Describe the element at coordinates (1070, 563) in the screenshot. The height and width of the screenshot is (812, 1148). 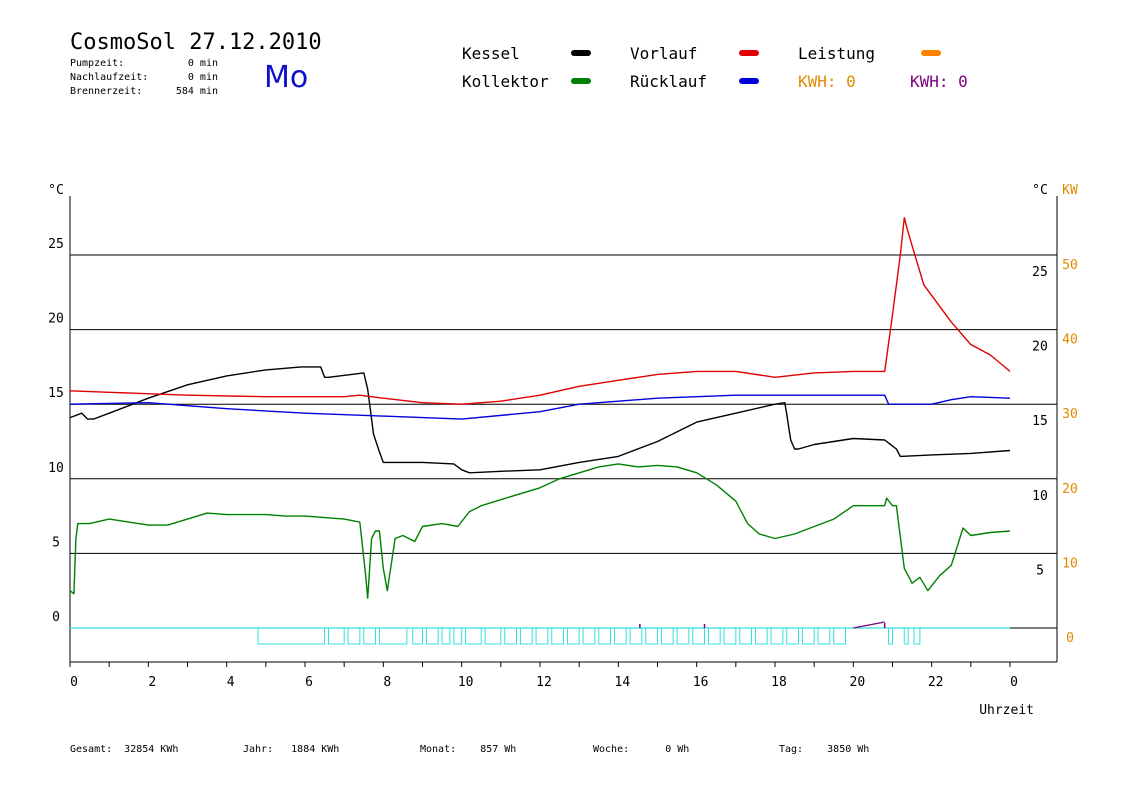
I see `kw-tick-label: 10` at that location.